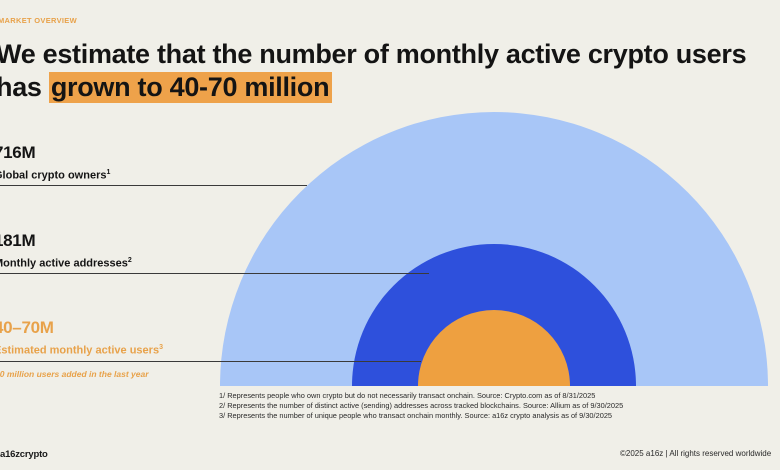 The image size is (780, 470). What do you see at coordinates (81, 338) in the screenshot?
I see `label-users: 40–70M Estimated monthly active users3` at bounding box center [81, 338].